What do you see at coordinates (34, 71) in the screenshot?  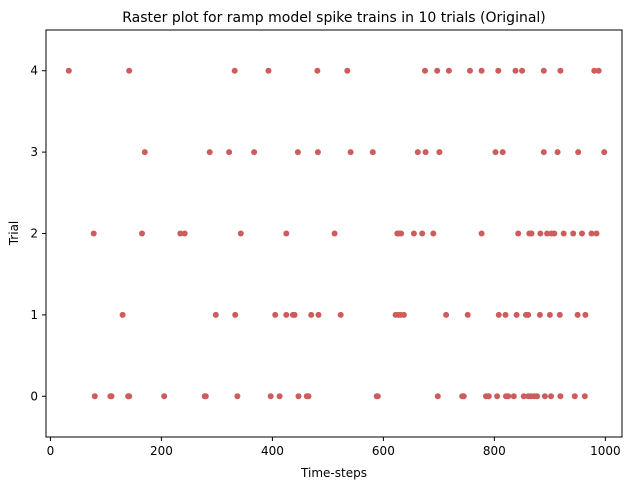 I see `y-tick-label: 4` at bounding box center [34, 71].